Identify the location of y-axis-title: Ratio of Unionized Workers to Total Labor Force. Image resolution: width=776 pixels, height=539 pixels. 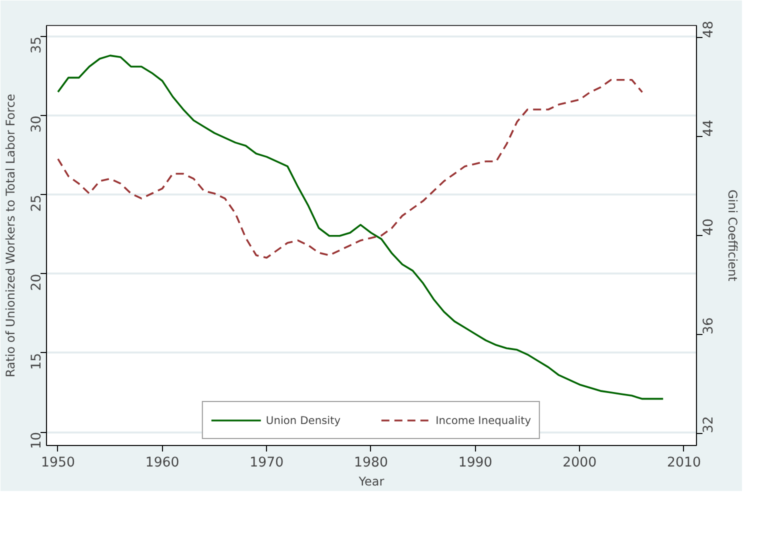
(11, 236).